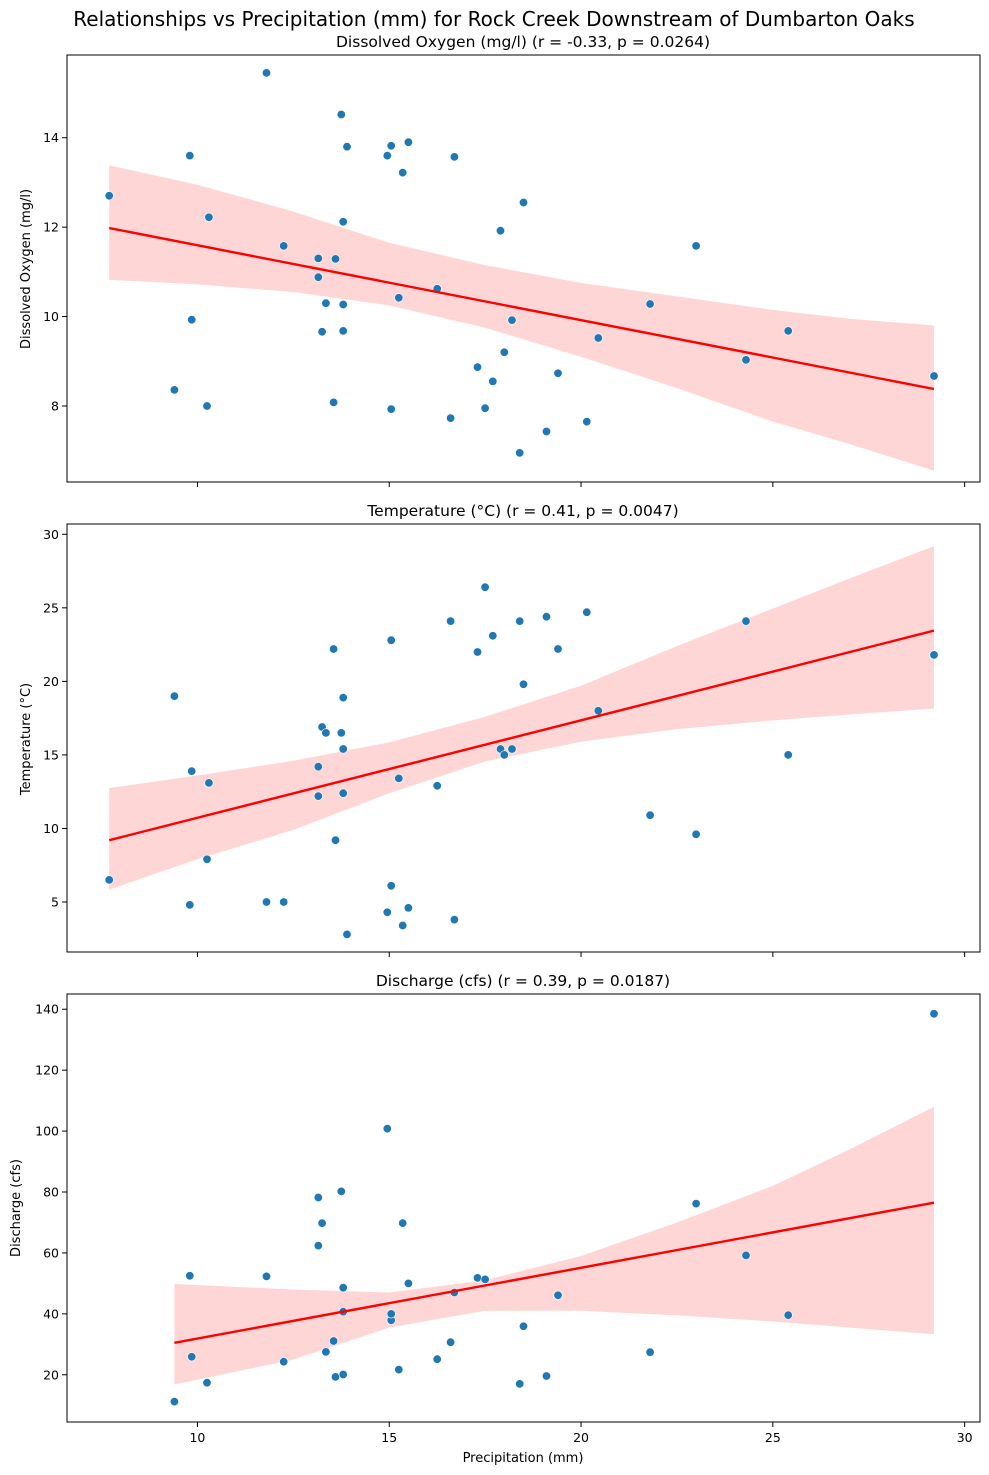 Image resolution: width=989 pixels, height=1475 pixels. I want to click on y-tick-label: 14, so click(51, 137).